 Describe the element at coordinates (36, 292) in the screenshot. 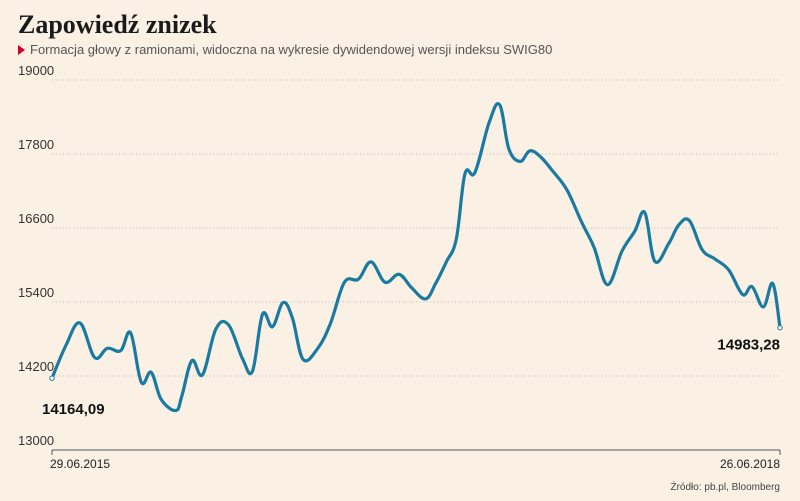

I see `y-tick-label: 15400` at that location.